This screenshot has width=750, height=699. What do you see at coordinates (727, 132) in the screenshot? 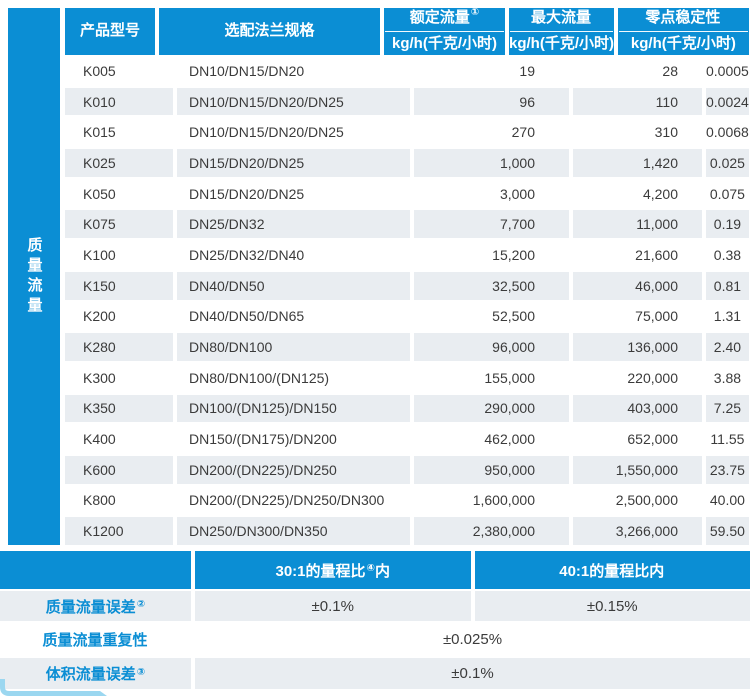
I see `zero-stability-cell: 0.0068` at bounding box center [727, 132].